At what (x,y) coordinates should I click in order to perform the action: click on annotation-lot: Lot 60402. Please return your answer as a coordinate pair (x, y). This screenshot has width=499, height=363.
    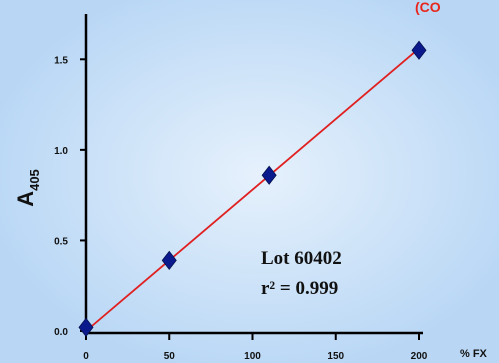
    Looking at the image, I should click on (301, 258).